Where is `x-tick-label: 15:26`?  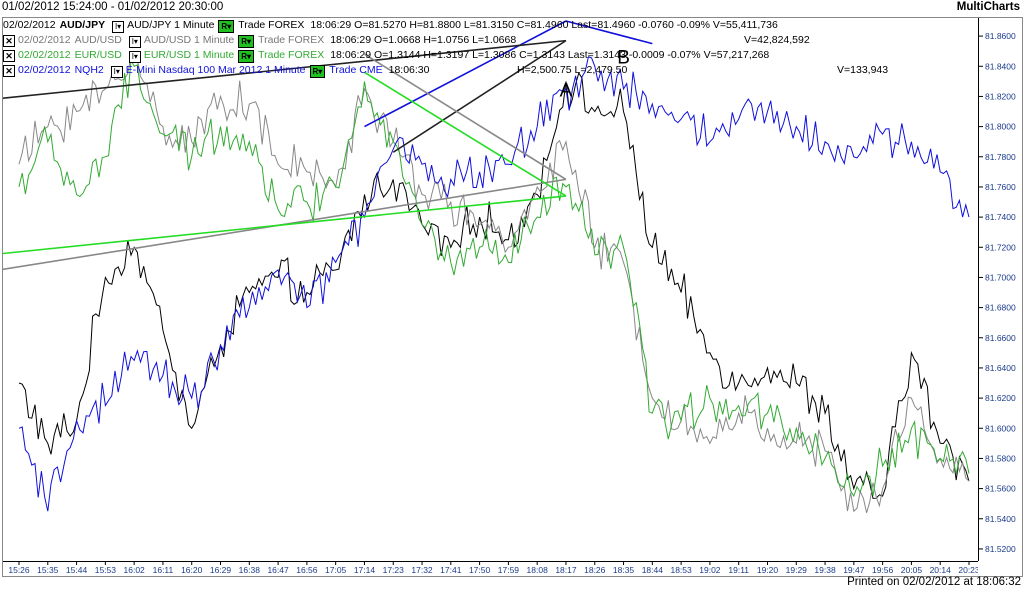 x-tick-label: 15:26 is located at coordinates (19, 570).